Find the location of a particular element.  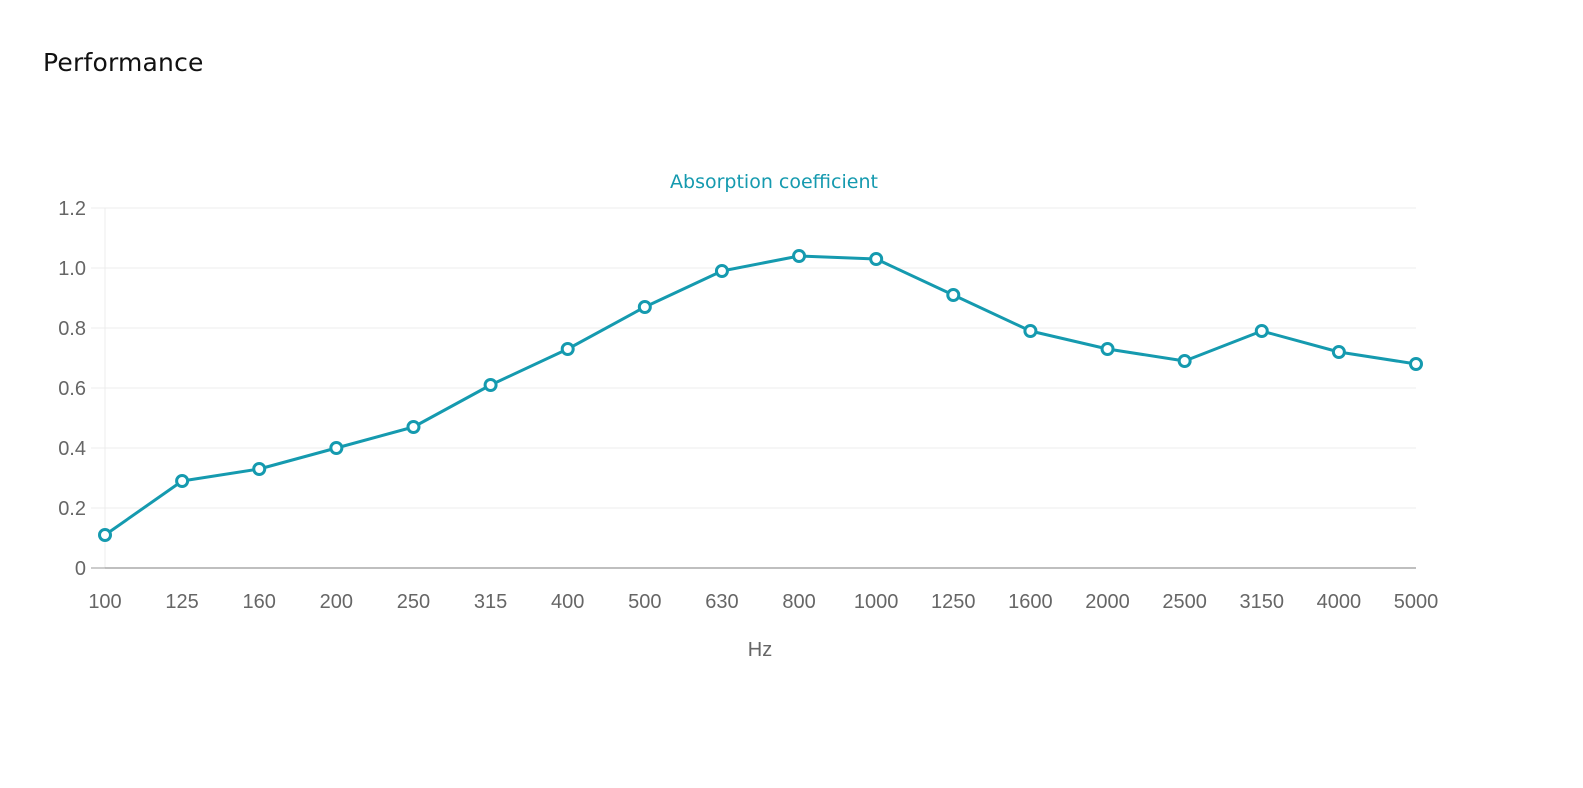

page-title: Performance is located at coordinates (123, 62).